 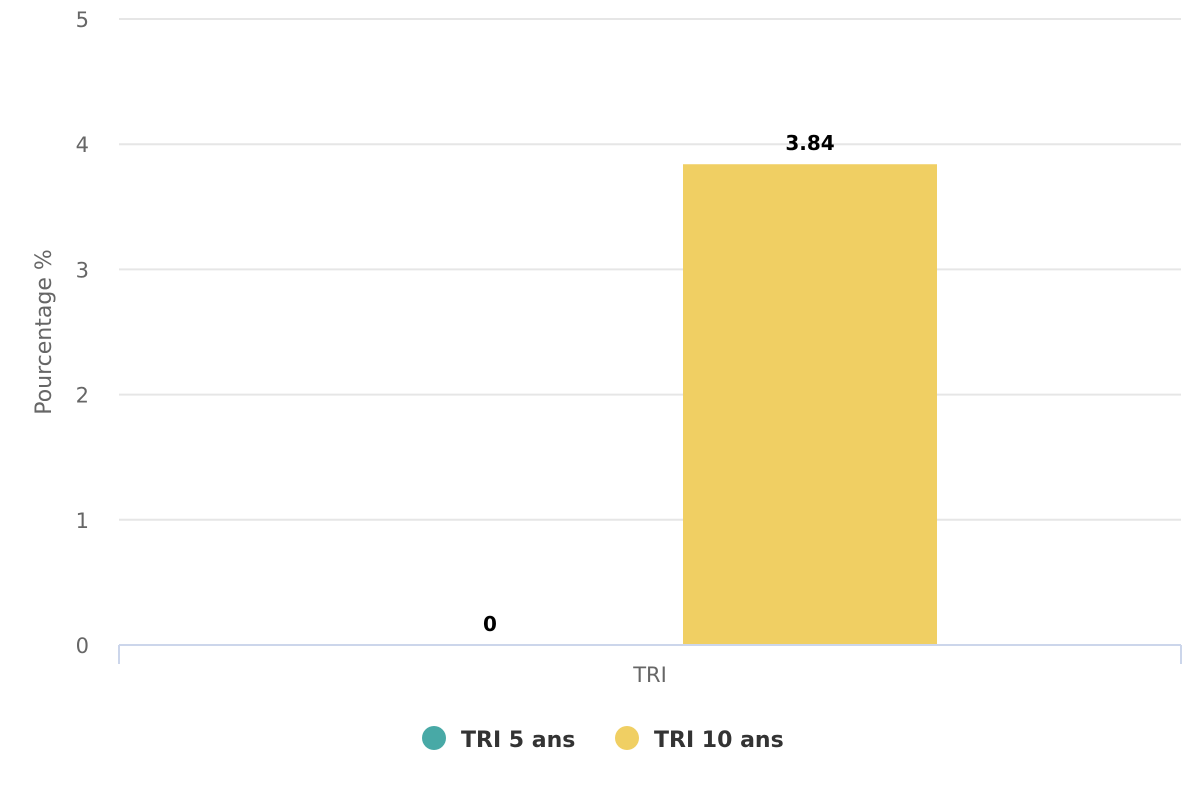 I want to click on y-axis-title: Pourcentage %, so click(x=44, y=332).